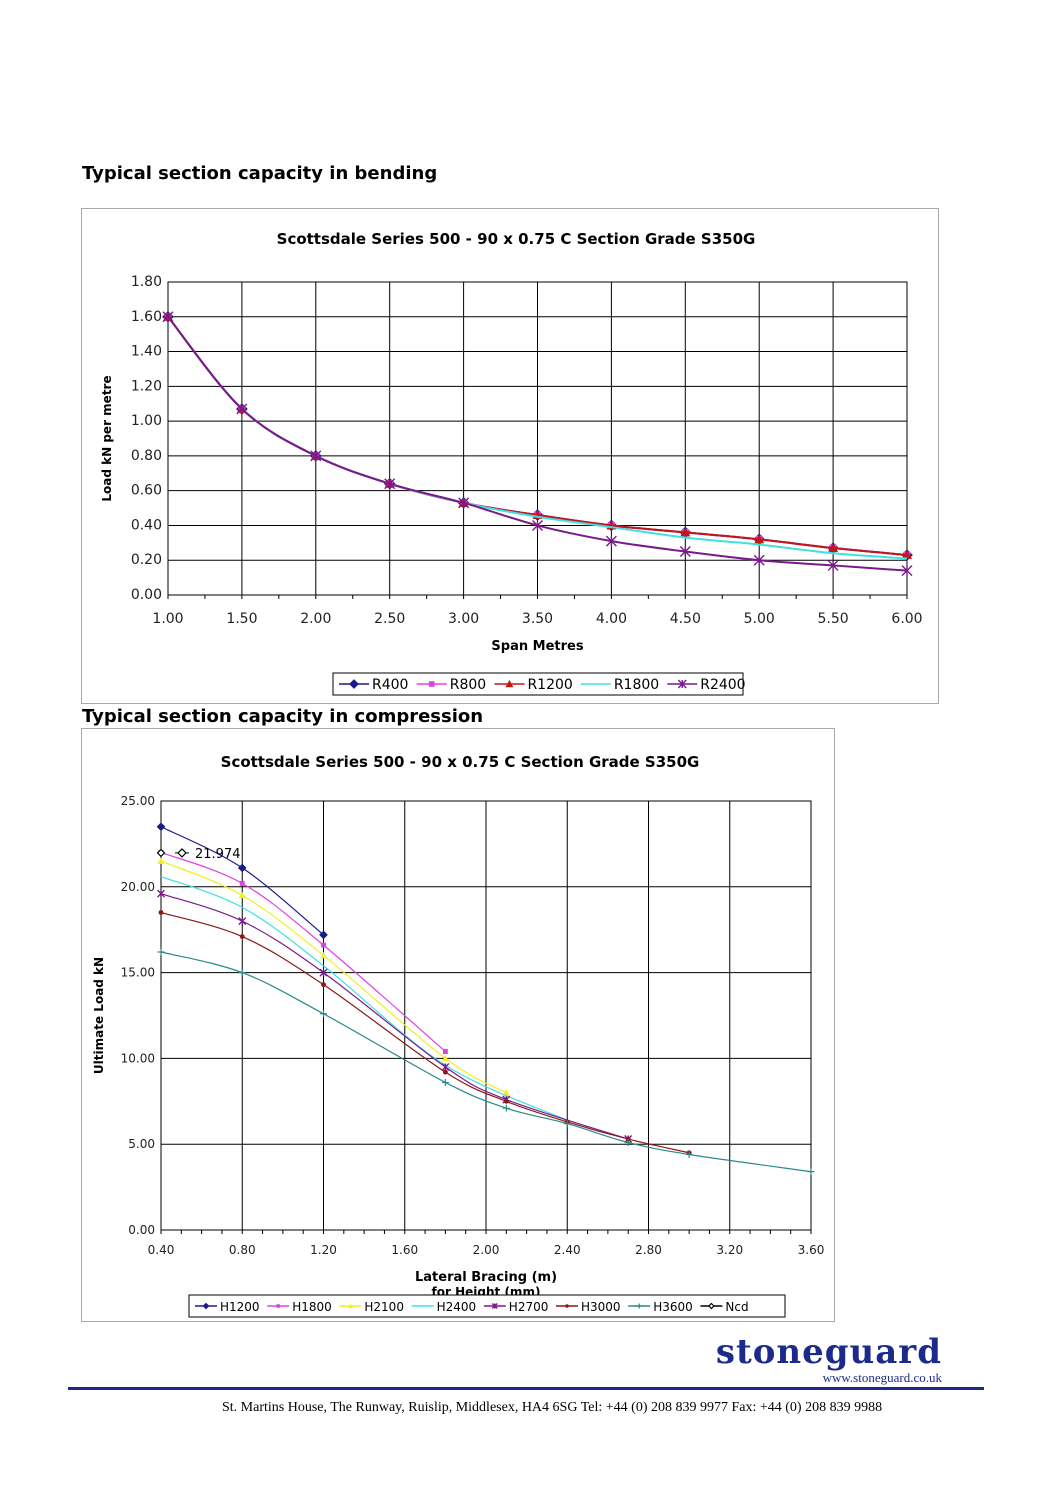  What do you see at coordinates (537, 444) in the screenshot?
I see `series-R2400` at bounding box center [537, 444].